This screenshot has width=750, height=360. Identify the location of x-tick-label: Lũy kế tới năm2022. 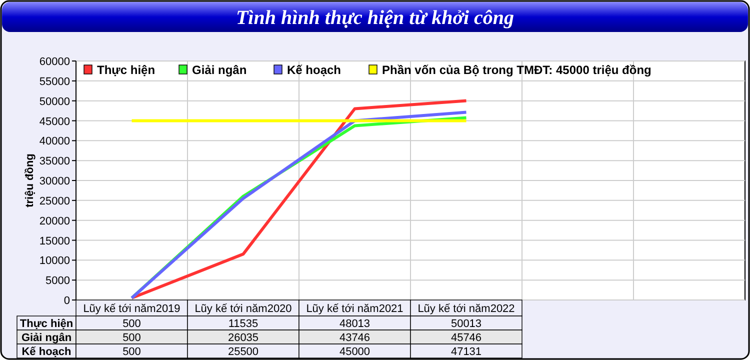
(466, 309).